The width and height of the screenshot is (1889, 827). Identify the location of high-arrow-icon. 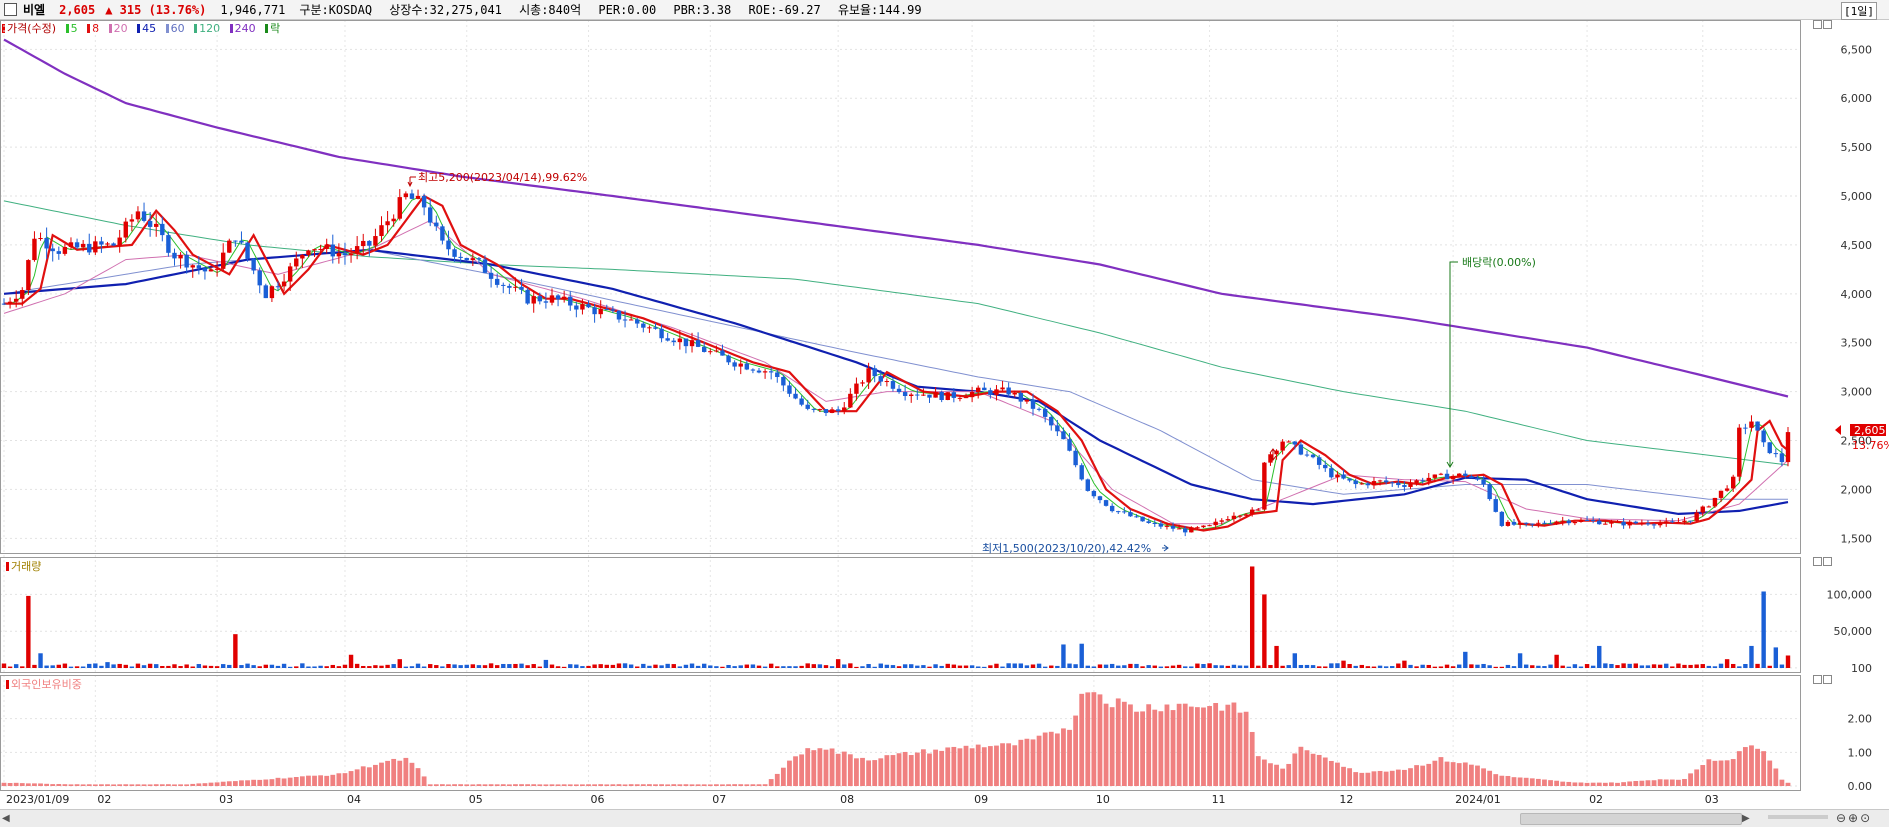
(411, 182).